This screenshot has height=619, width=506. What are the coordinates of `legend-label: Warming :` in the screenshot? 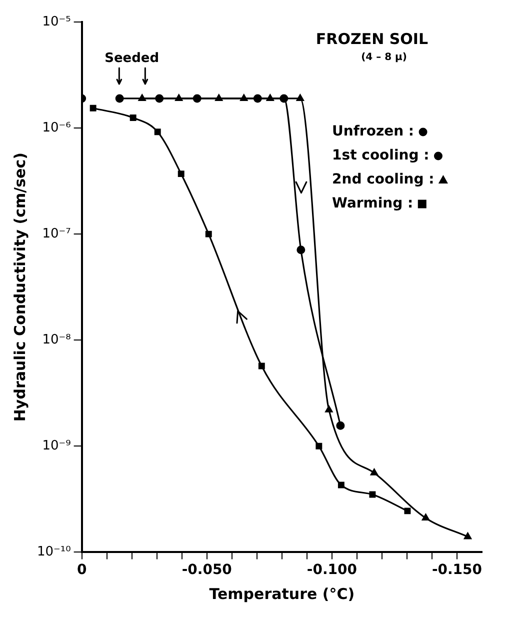 It's located at (373, 204).